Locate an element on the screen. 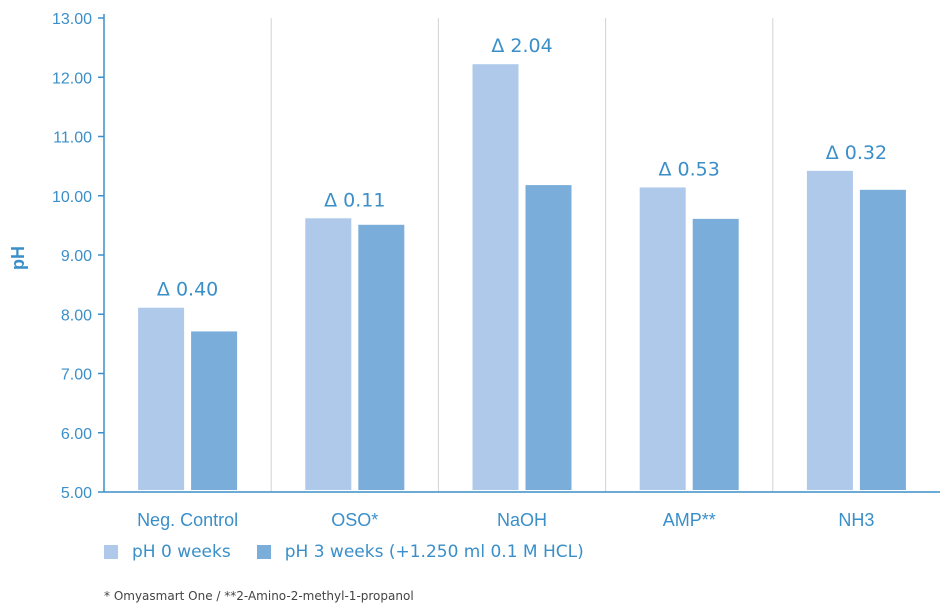 The height and width of the screenshot is (610, 946). delta-annotation-0: Δ 0.40 is located at coordinates (187, 290).